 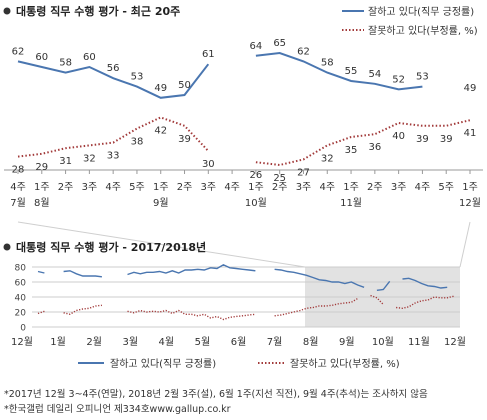 What do you see at coordinates (160, 88) in the screenshot?
I see `positive-value-label: 49` at bounding box center [160, 88].